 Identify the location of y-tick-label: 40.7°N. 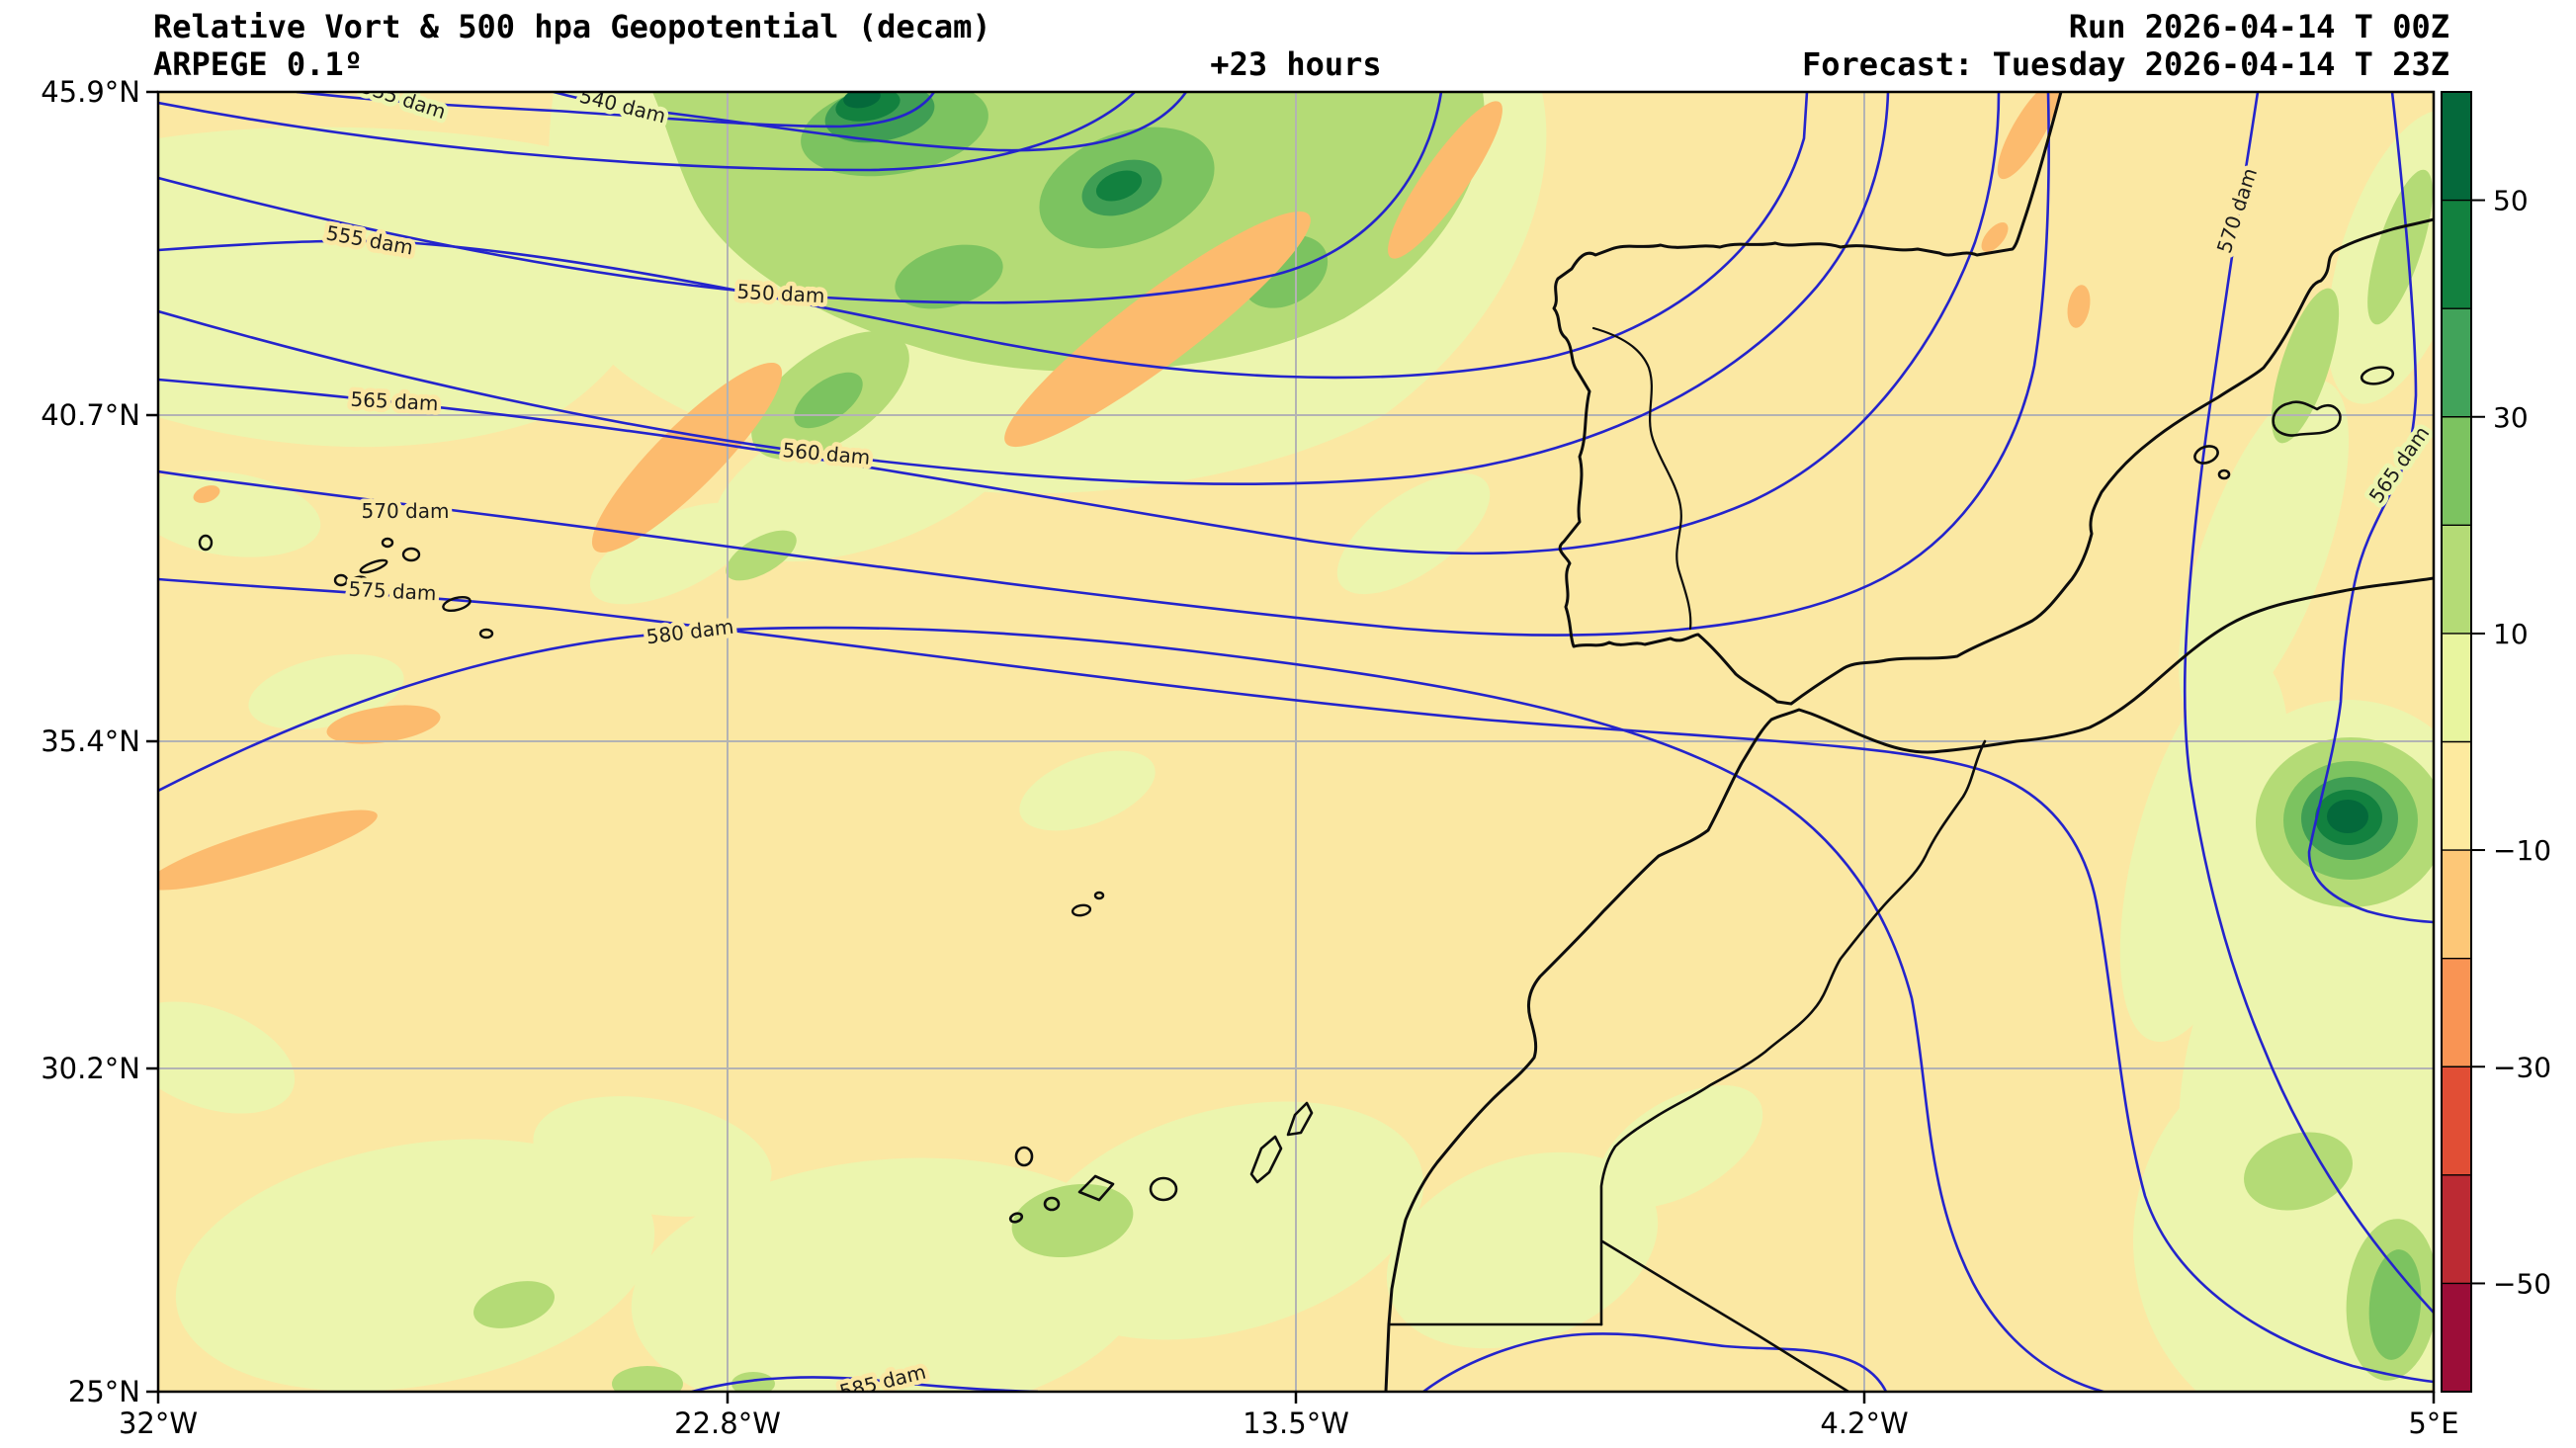
(90, 415).